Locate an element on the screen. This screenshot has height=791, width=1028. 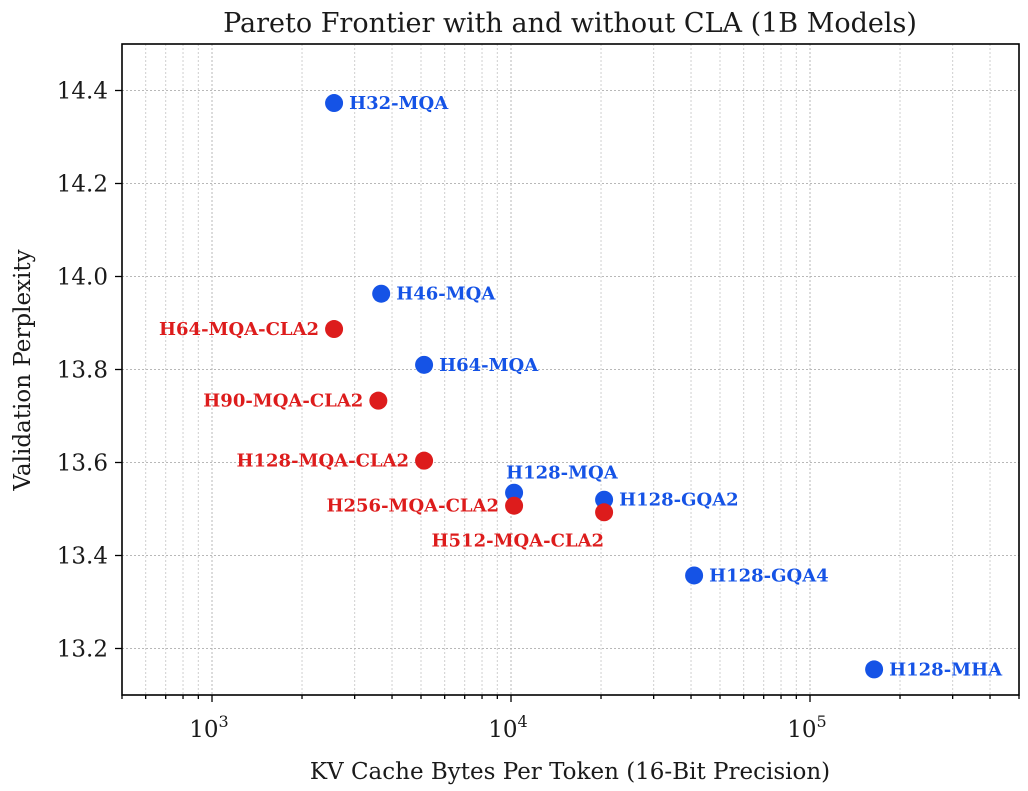
data-point-h128-mqa is located at coordinates (514, 492).